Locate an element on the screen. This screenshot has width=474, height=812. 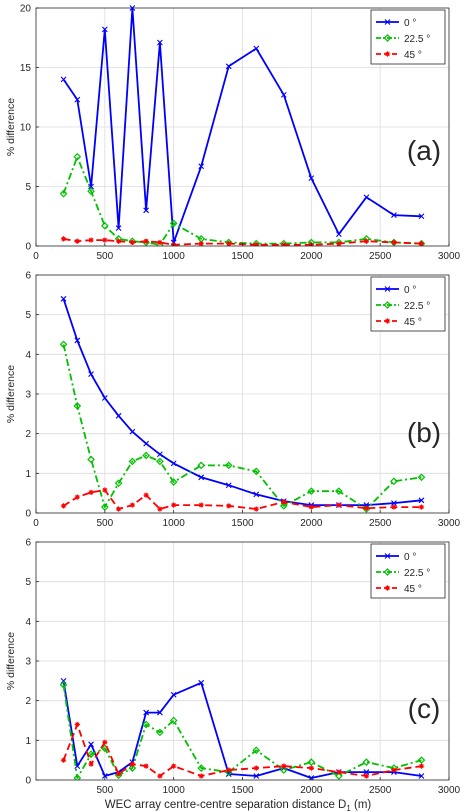
y-tick-label: 0 is located at coordinates (28, 247).